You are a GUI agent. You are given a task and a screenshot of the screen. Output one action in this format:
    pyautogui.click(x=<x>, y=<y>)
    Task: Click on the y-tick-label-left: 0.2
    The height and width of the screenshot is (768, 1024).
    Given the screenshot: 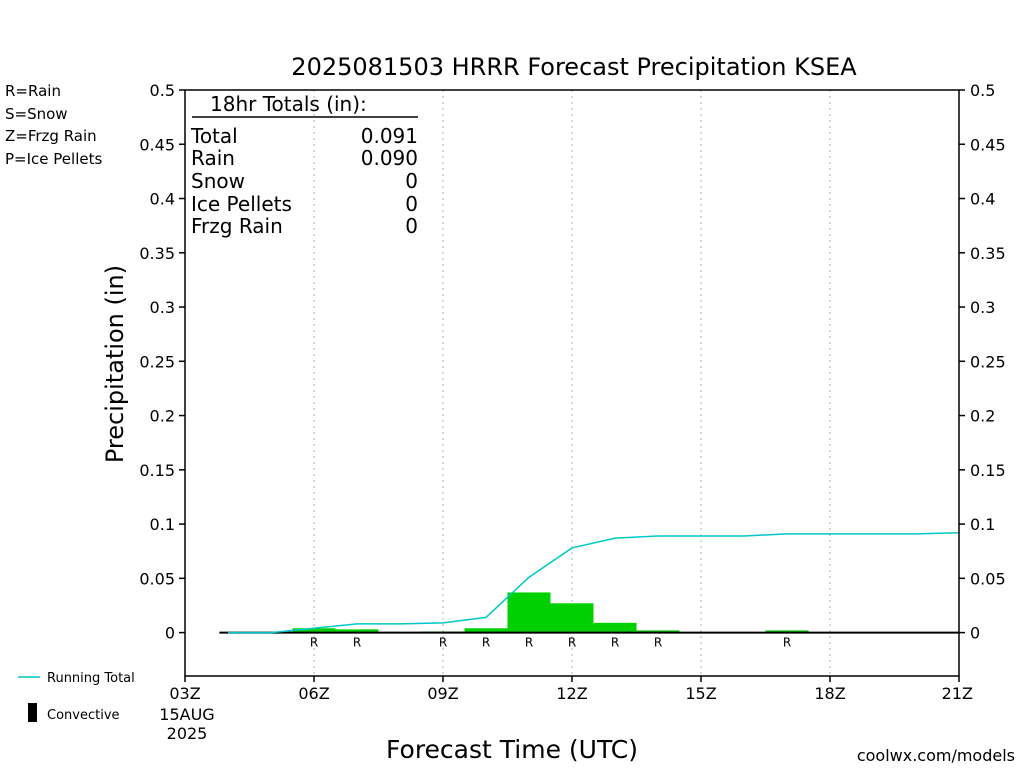 What is the action you would take?
    pyautogui.click(x=162, y=416)
    